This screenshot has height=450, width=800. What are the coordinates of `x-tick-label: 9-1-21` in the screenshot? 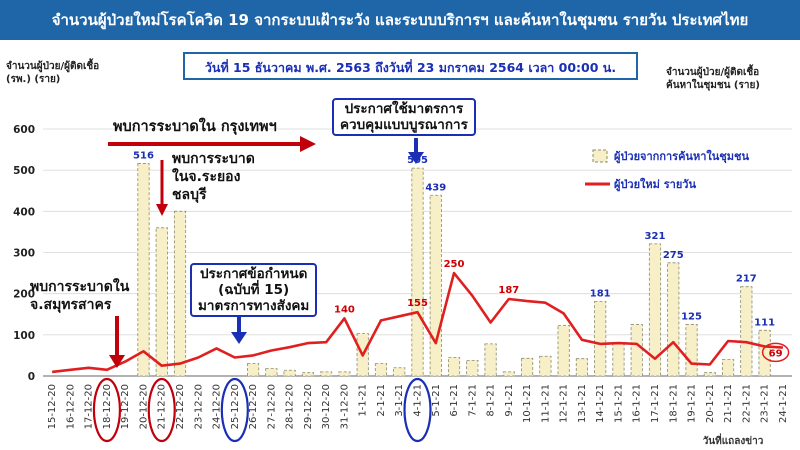 It's located at (509, 400).